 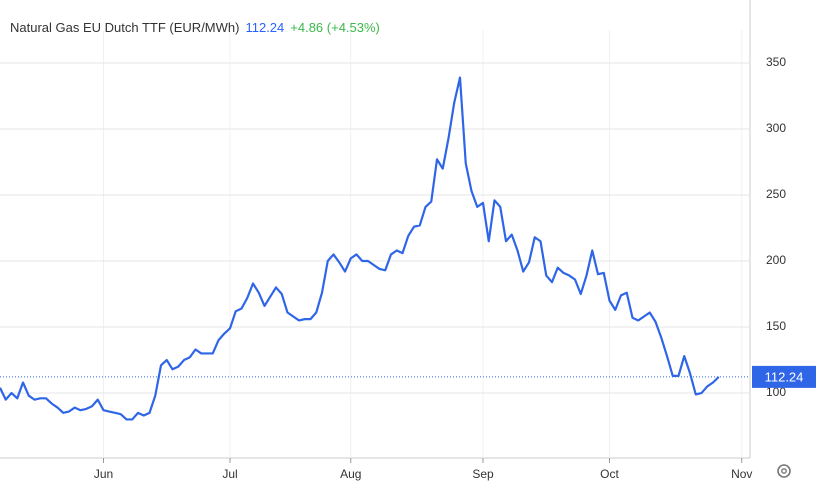 What do you see at coordinates (776, 326) in the screenshot?
I see `y-tick-label: 150` at bounding box center [776, 326].